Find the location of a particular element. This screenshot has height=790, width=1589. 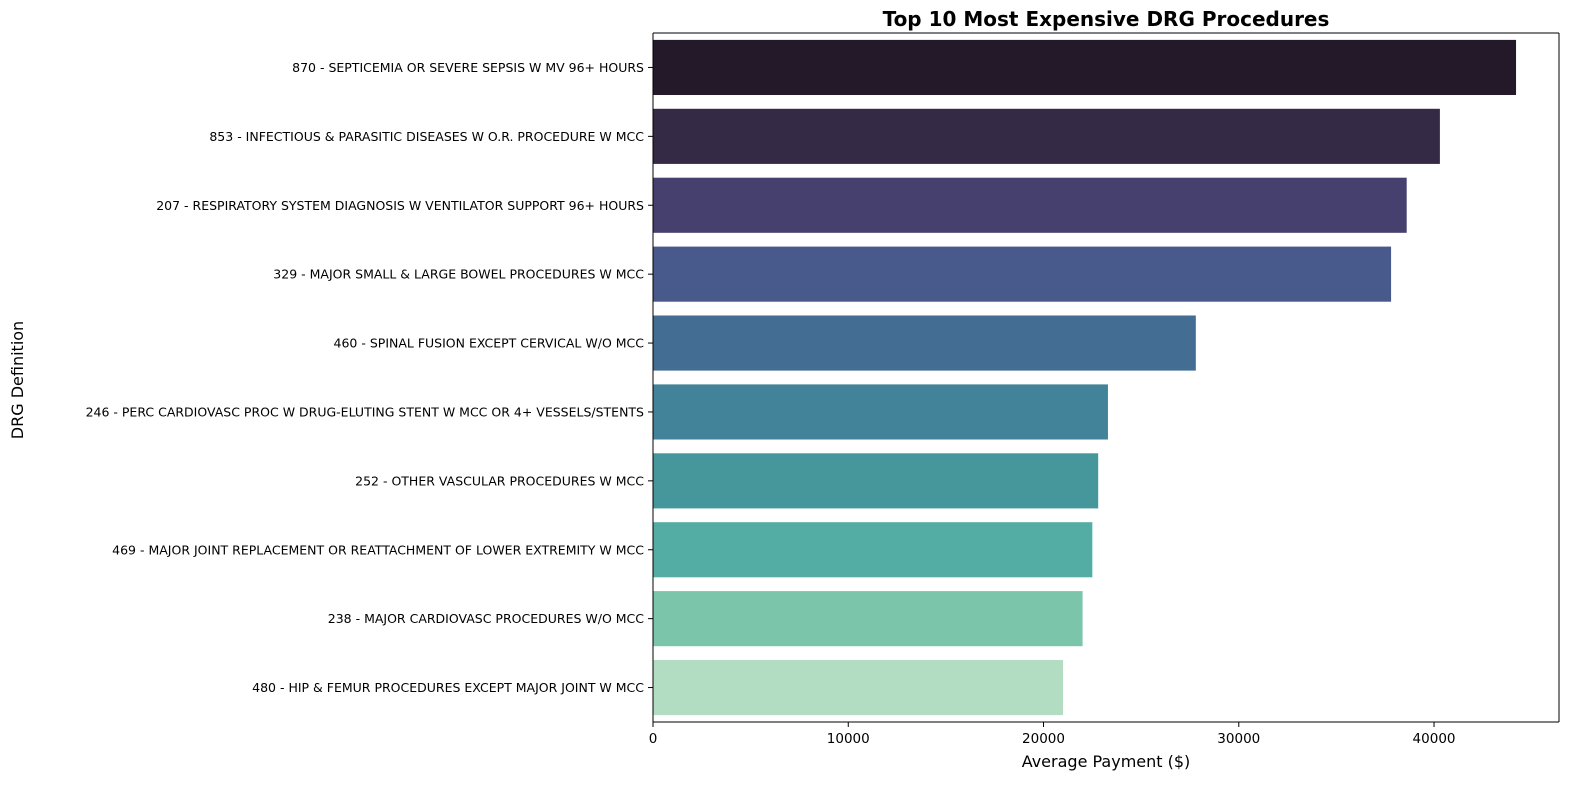

category-label: 252 - OTHER VASCULAR PROCEDURES W MCC is located at coordinates (499, 480).